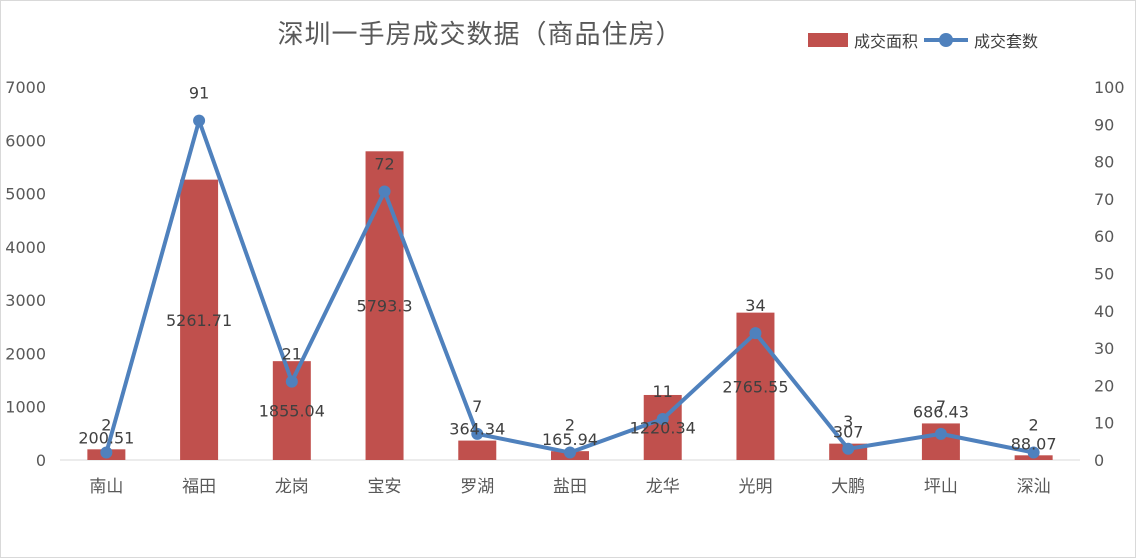  What do you see at coordinates (848, 487) in the screenshot?
I see `x-category-label: 大鹏` at bounding box center [848, 487].